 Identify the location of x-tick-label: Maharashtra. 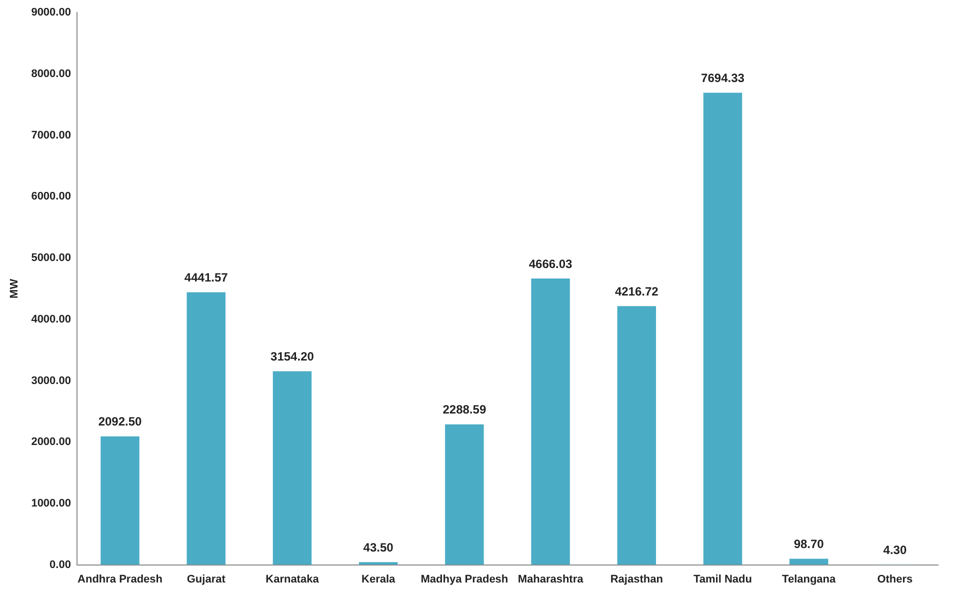
(551, 579).